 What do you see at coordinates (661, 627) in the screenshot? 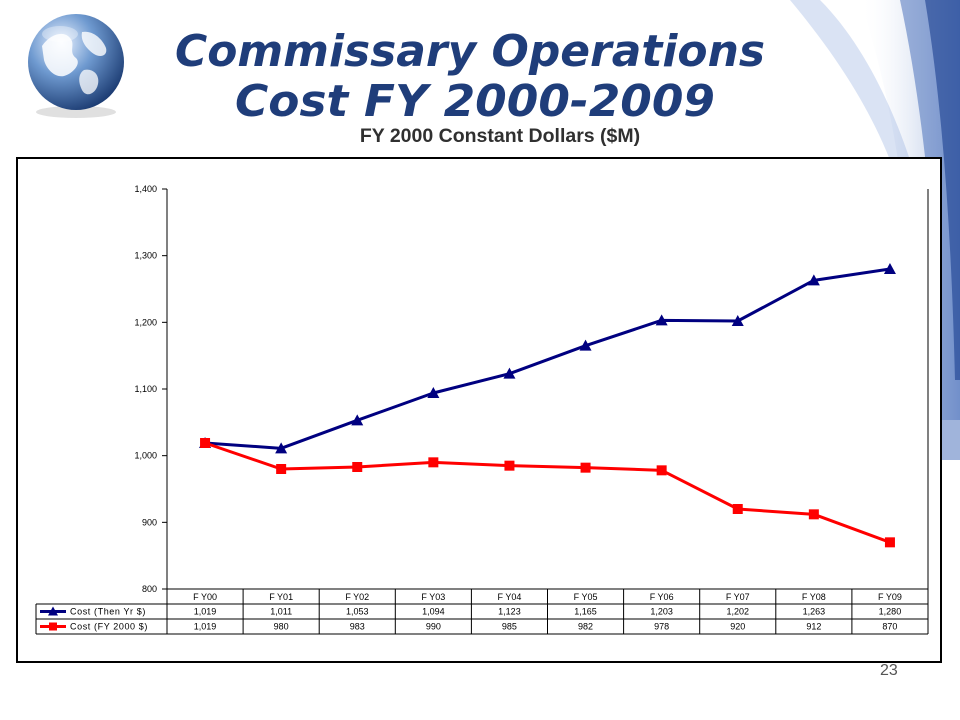
I see `data-table-cell: 978` at bounding box center [661, 627].